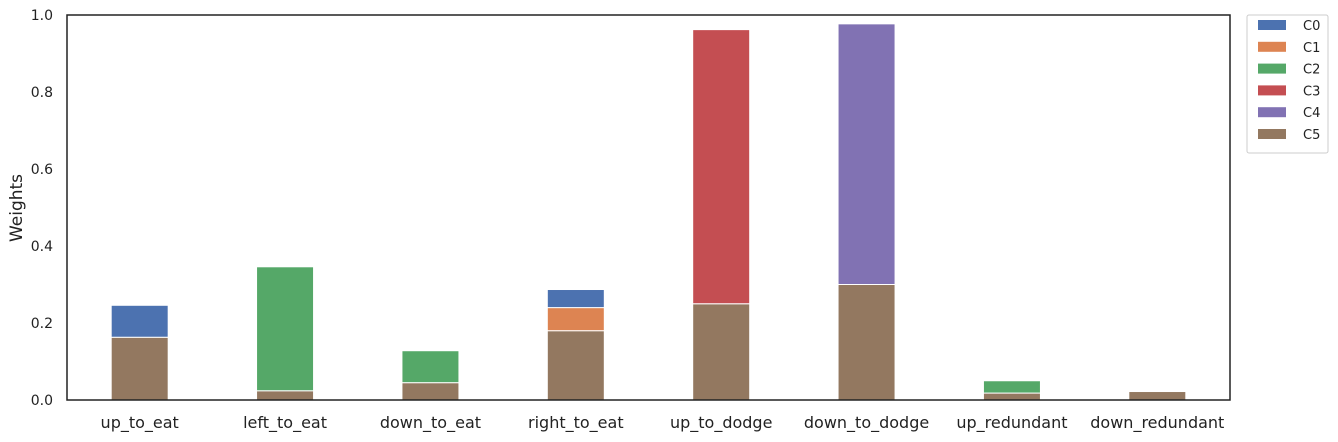 This screenshot has height=442, width=1338. What do you see at coordinates (1272, 68) in the screenshot?
I see `legend-swatch-C2` at bounding box center [1272, 68].